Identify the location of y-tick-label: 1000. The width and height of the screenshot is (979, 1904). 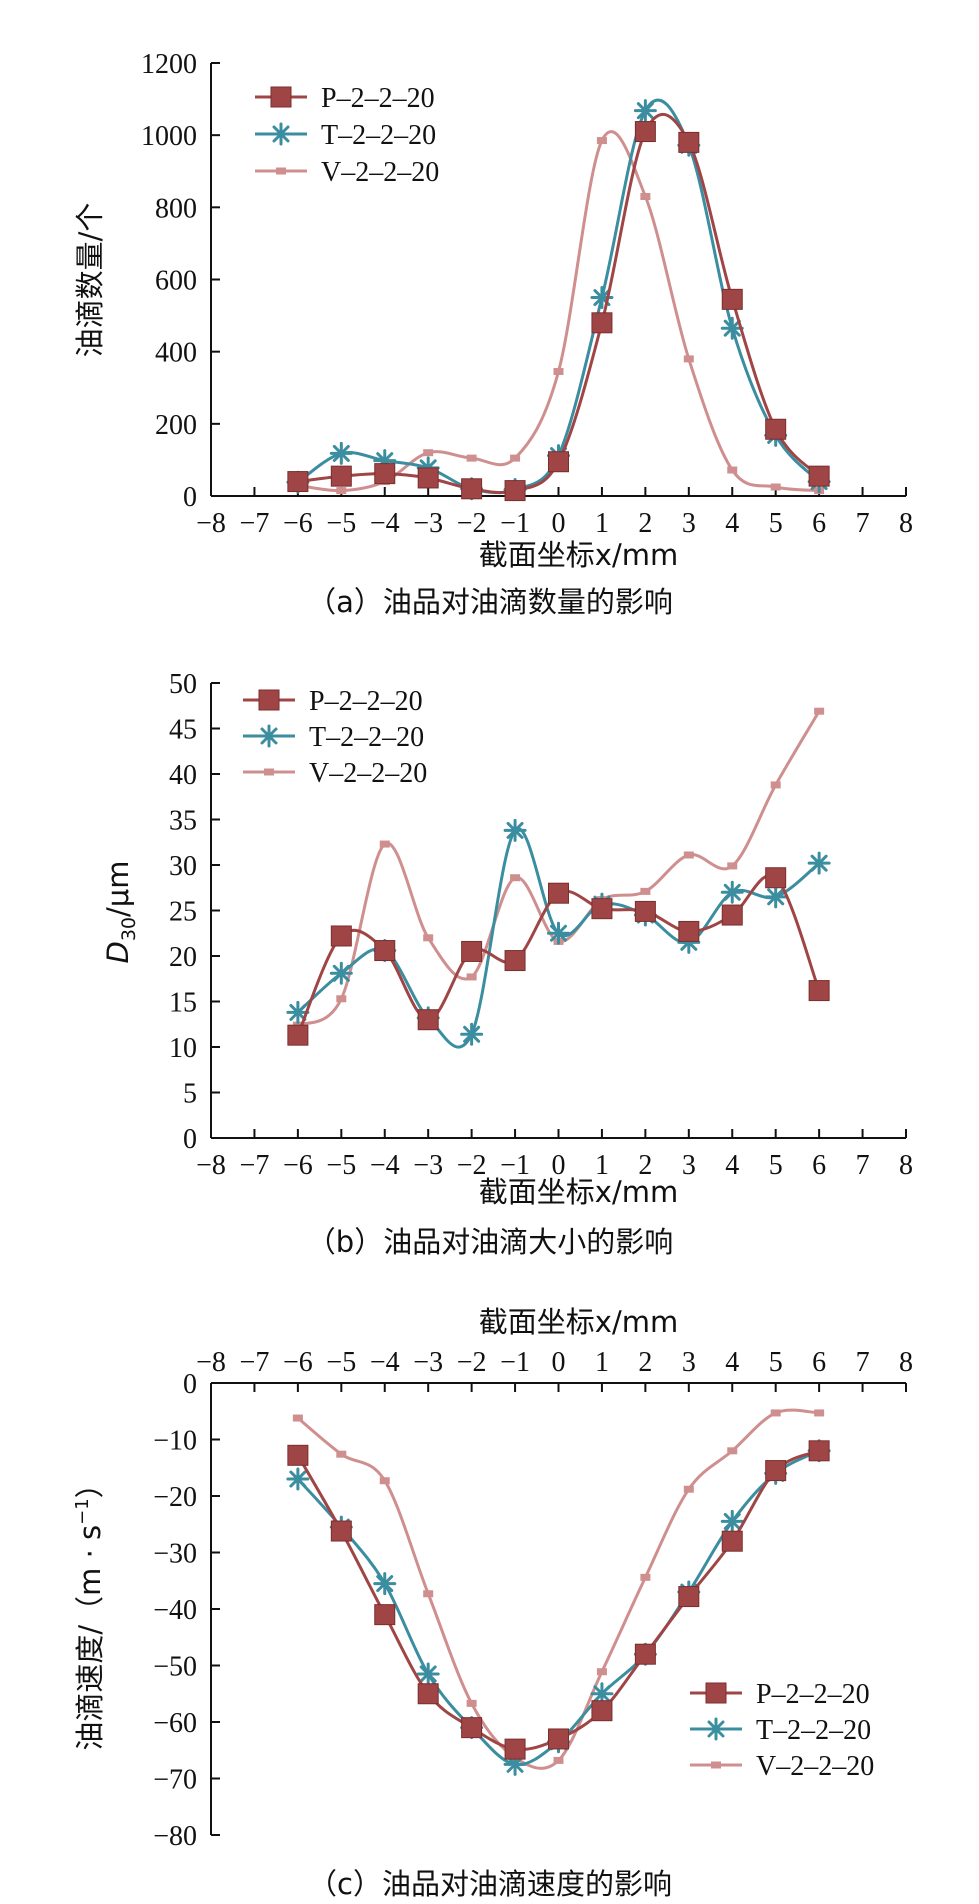
(169, 136).